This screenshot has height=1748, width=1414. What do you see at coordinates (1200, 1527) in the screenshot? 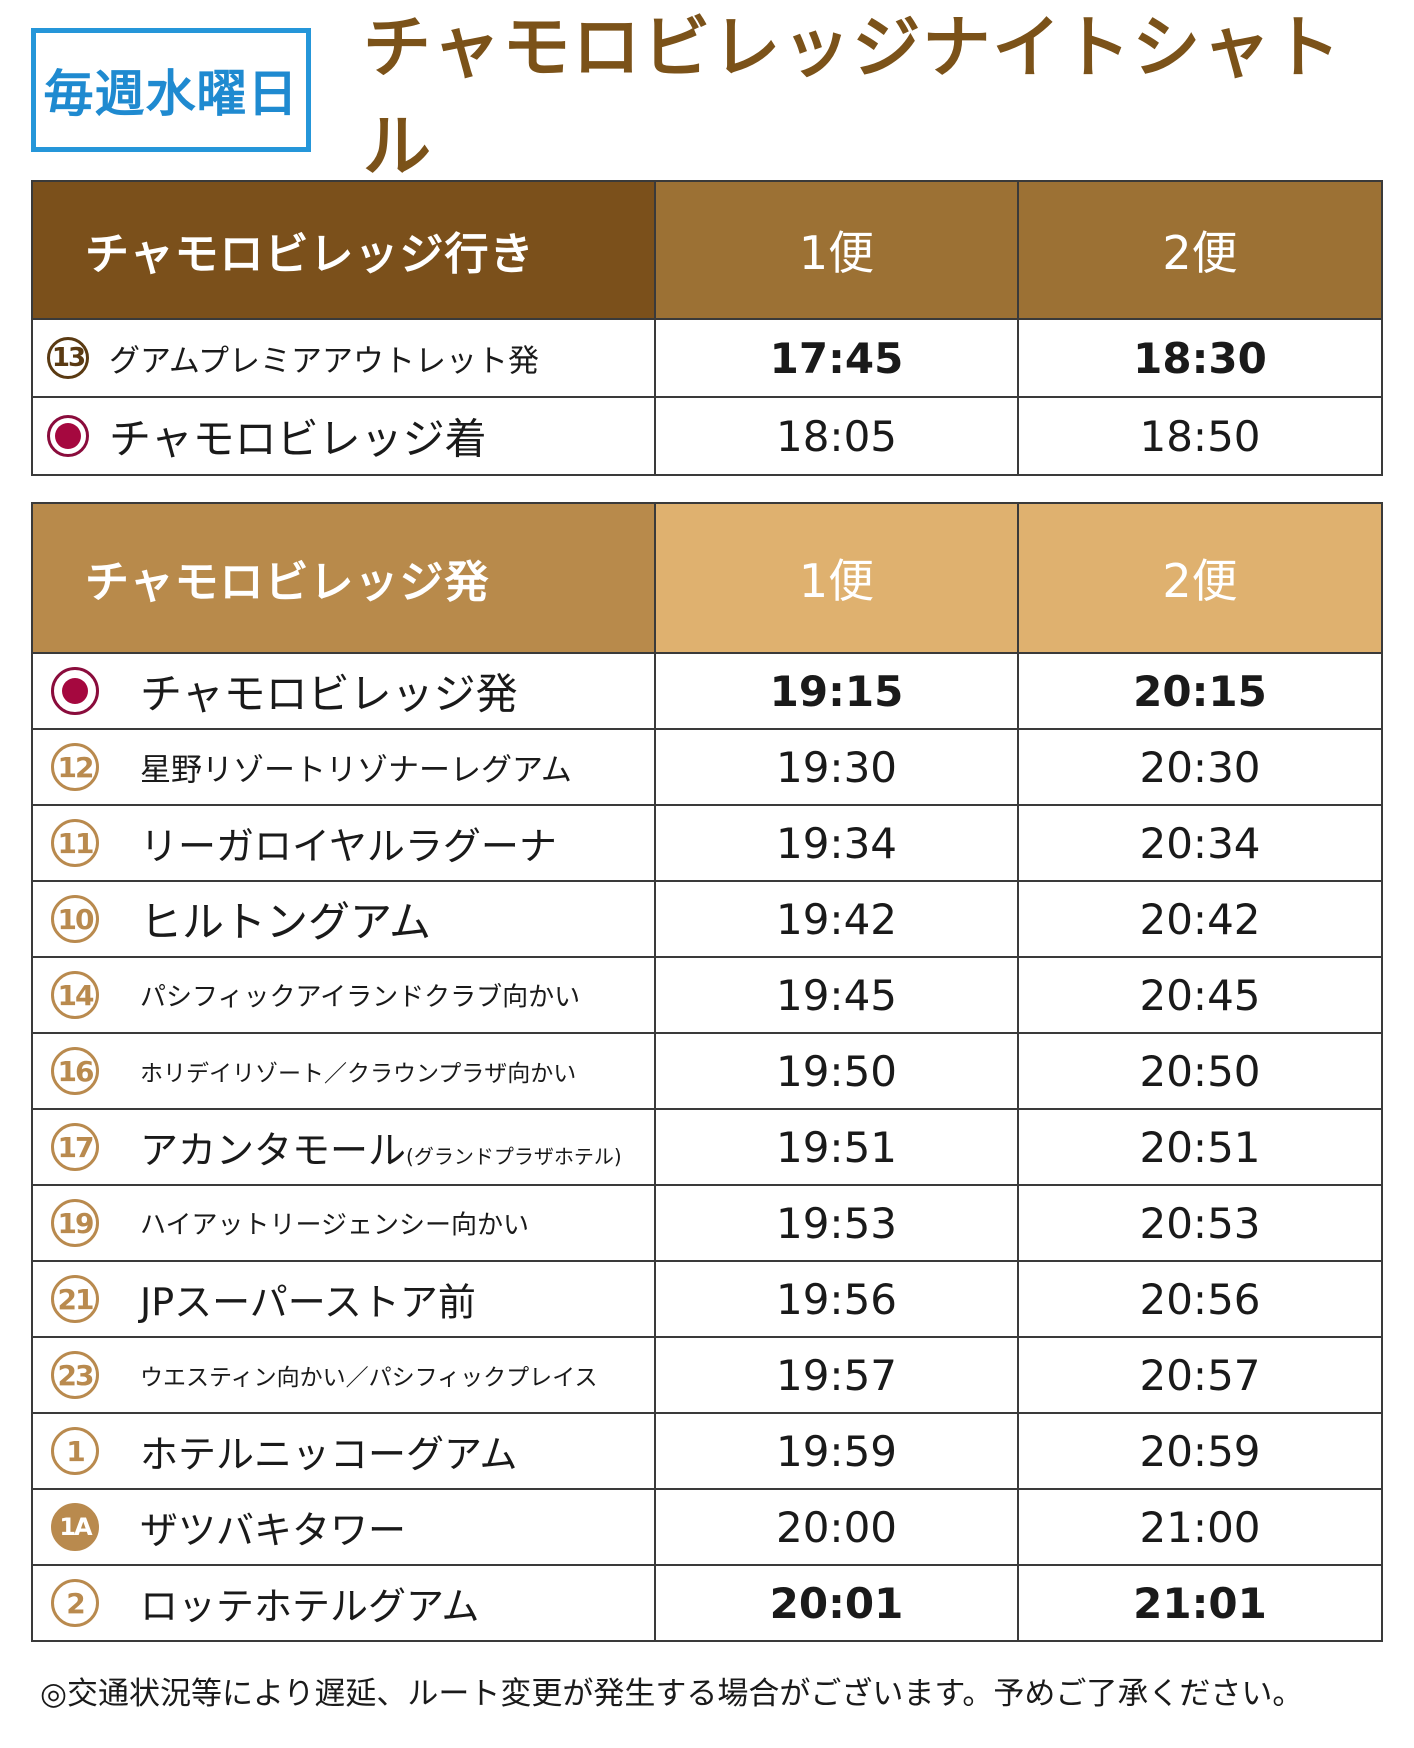
I see `time-trip-2: 21:00` at bounding box center [1200, 1527].